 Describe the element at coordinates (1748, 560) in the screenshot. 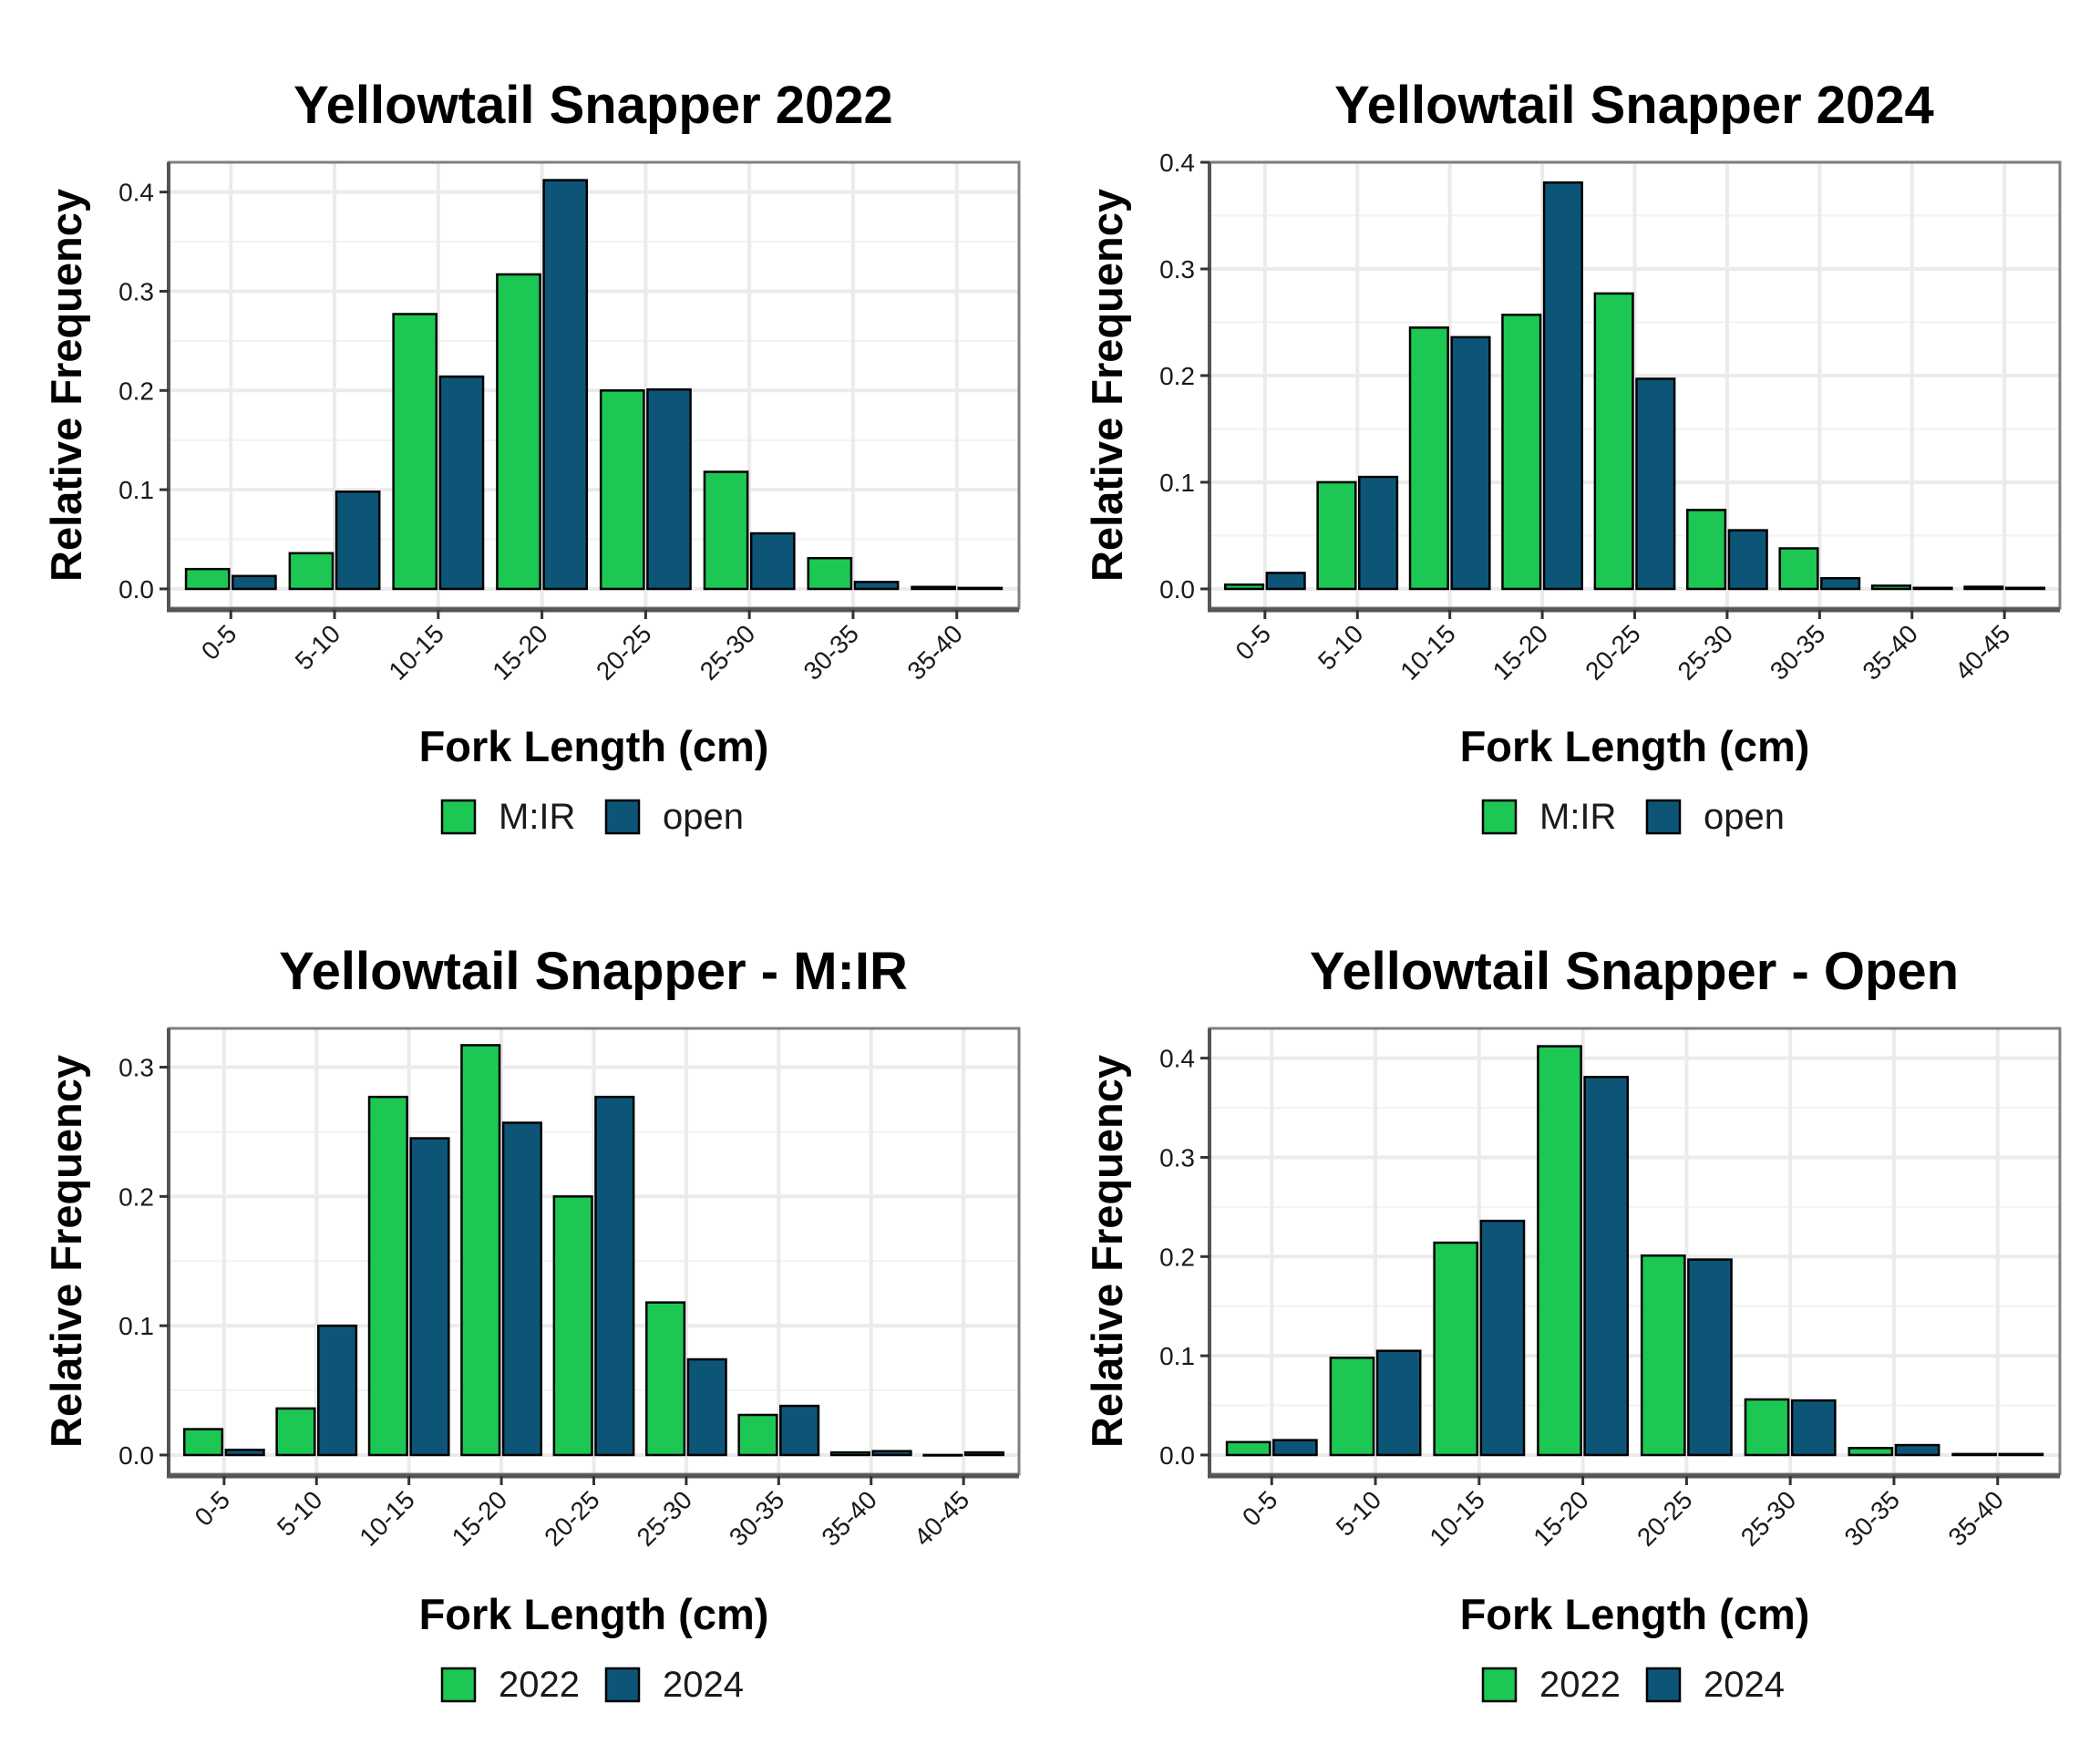

I see `bar-25-30-open` at that location.